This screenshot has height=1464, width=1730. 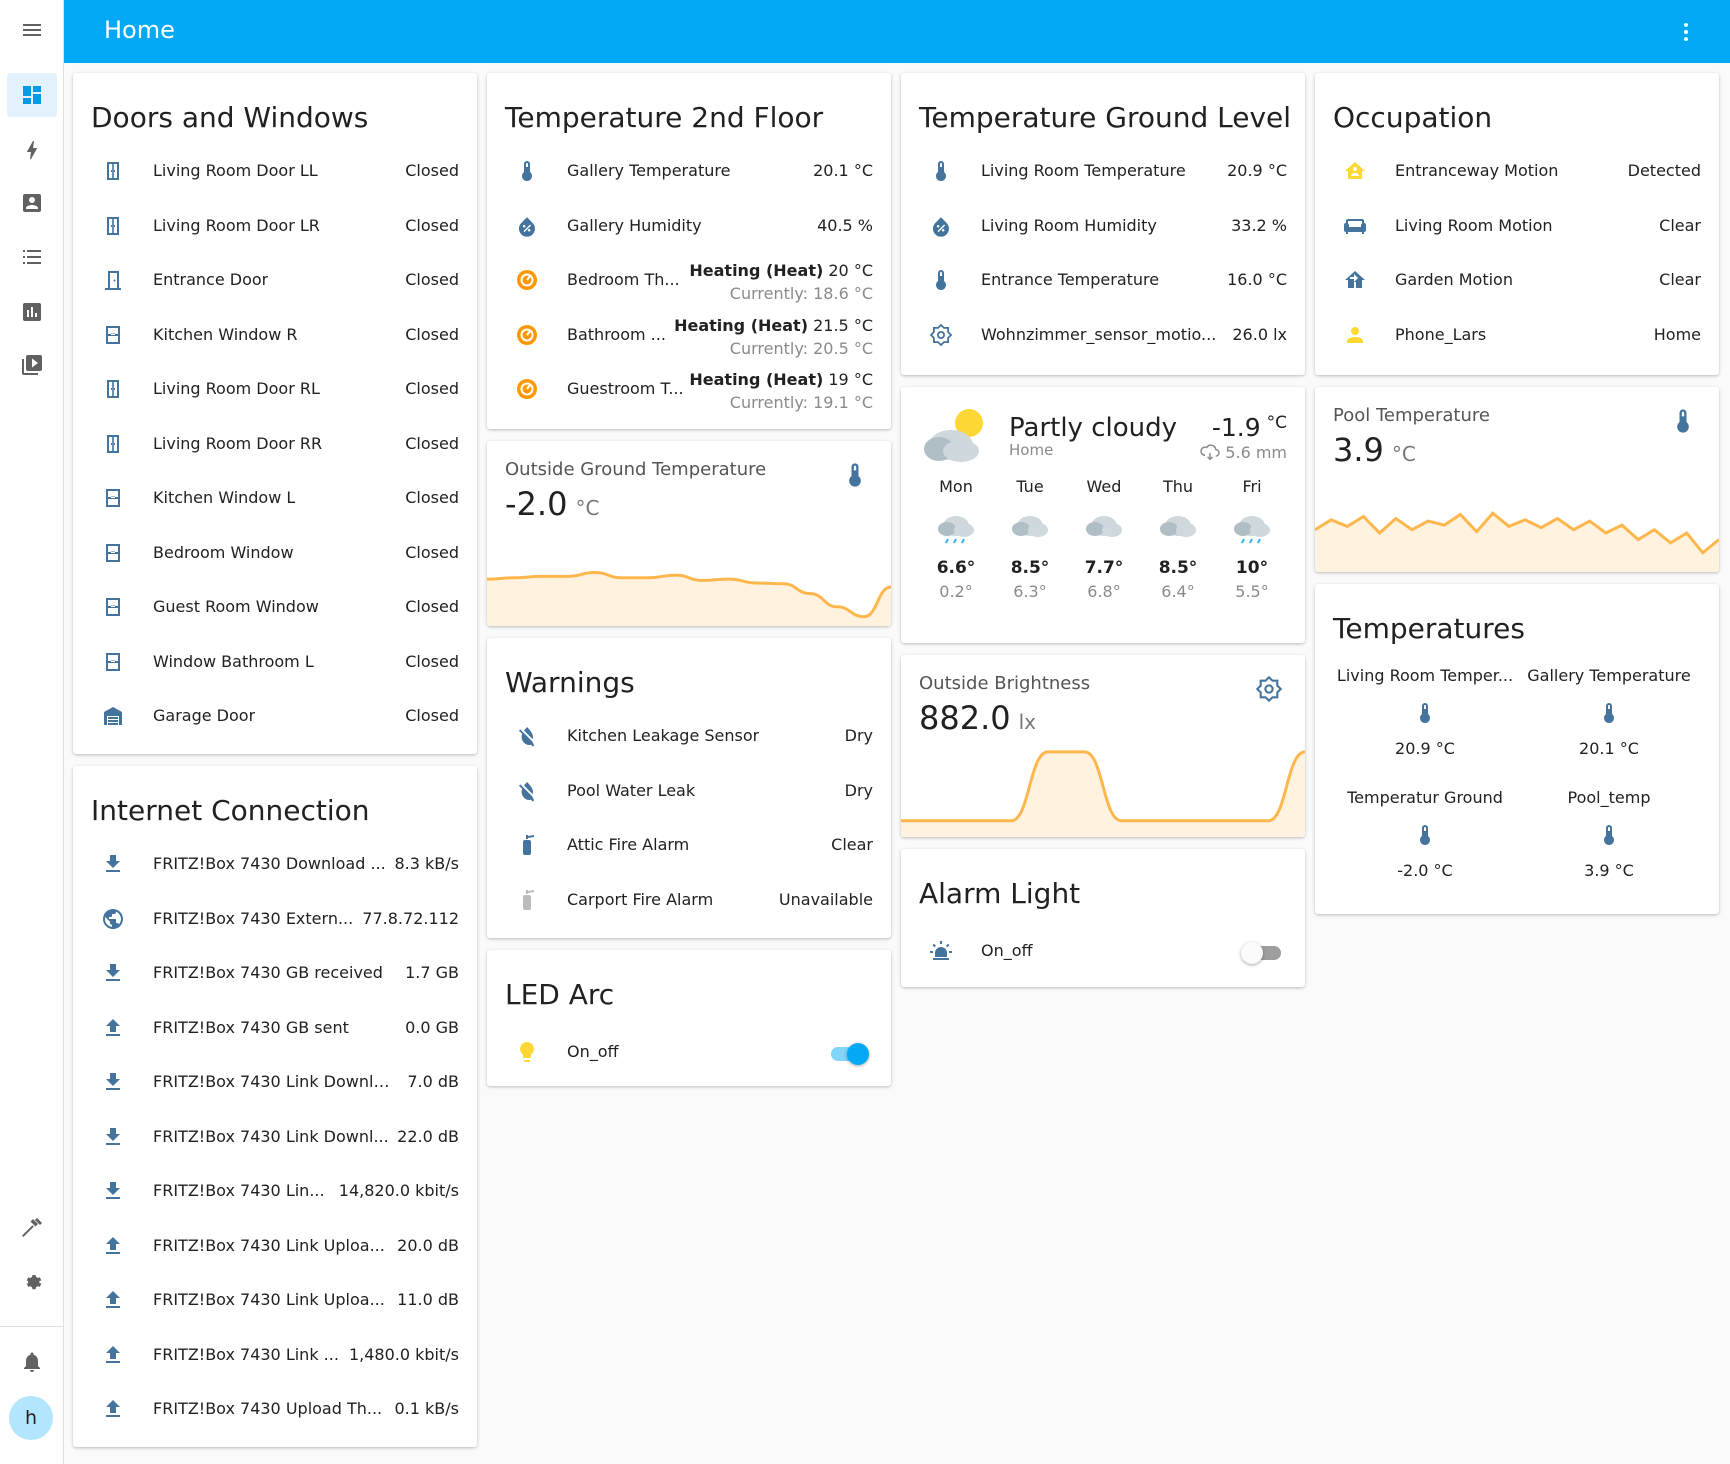 I want to click on sidebar-item-logbook, so click(x=32, y=257).